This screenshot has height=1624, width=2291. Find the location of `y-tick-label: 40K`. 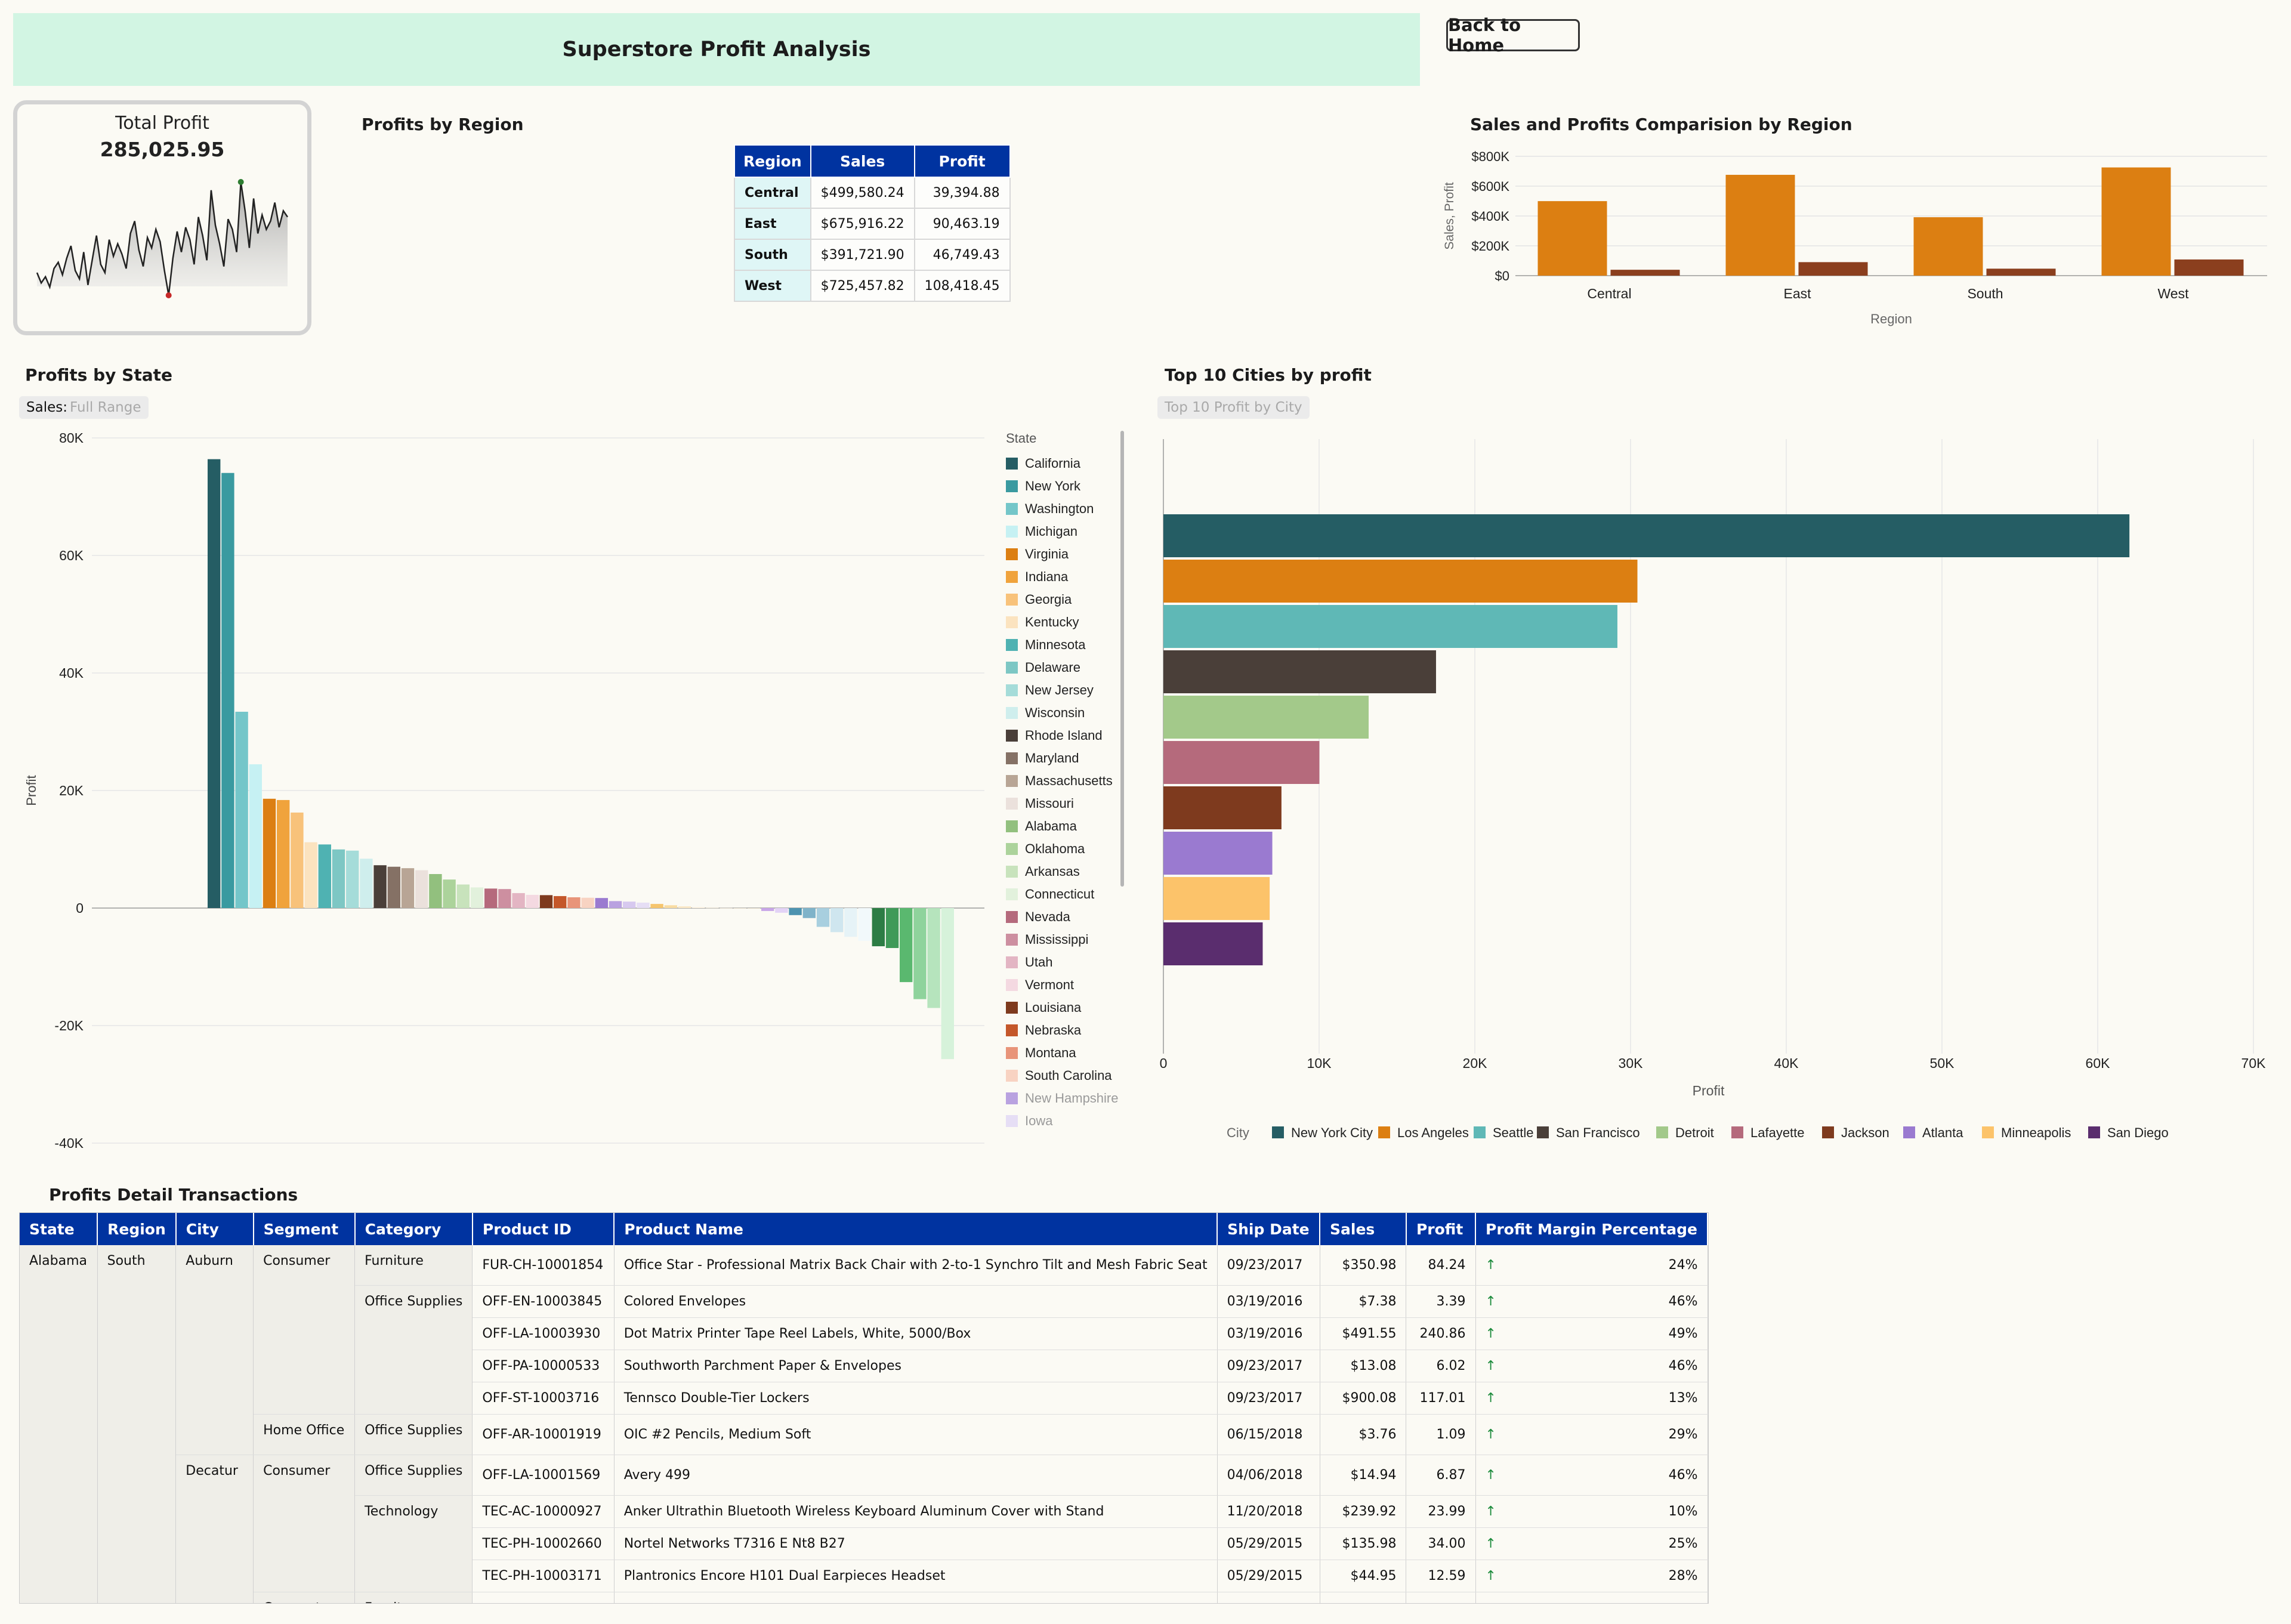

y-tick-label: 40K is located at coordinates (71, 673).